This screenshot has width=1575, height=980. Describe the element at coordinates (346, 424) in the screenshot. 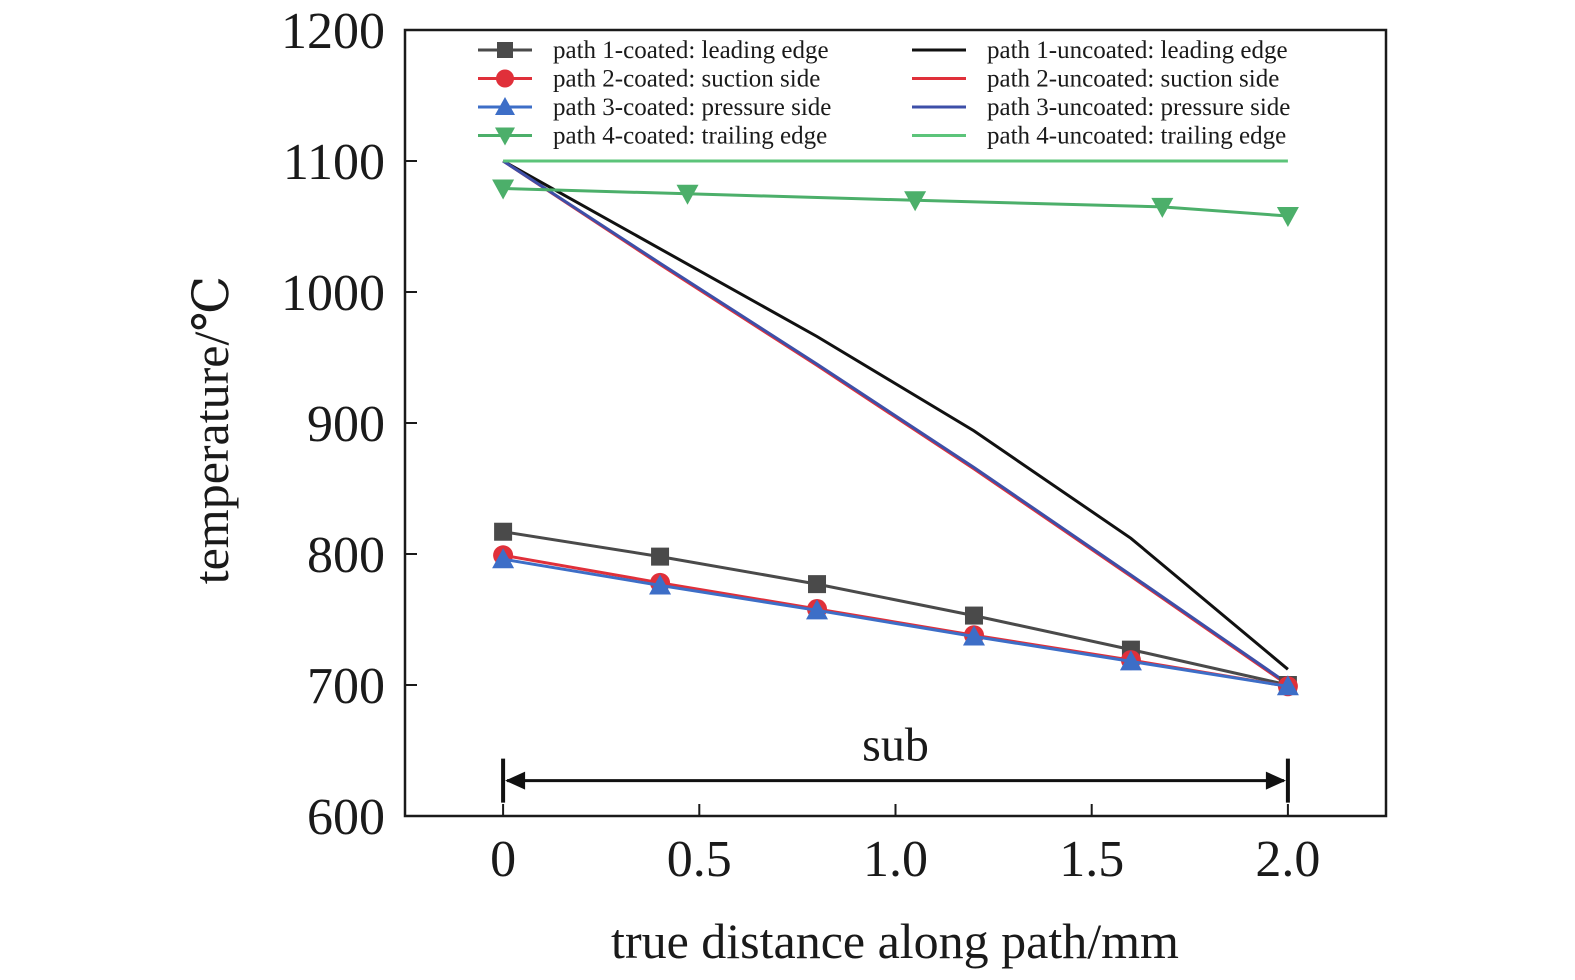

I see `y-tick-label: 900` at that location.